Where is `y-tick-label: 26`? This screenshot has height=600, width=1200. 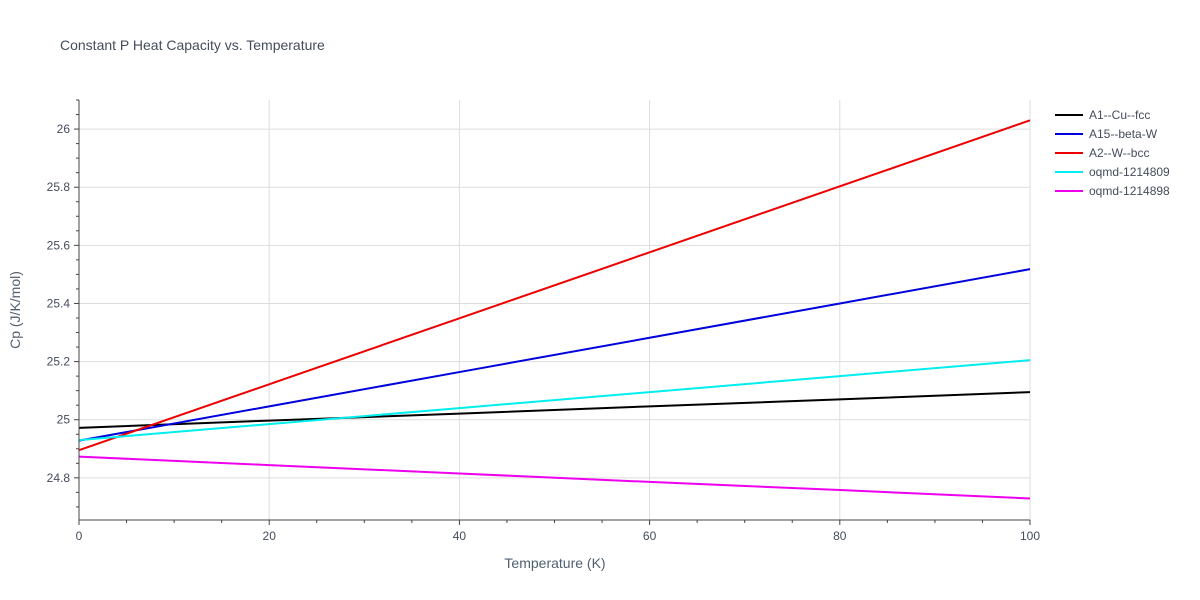
y-tick-label: 26 is located at coordinates (64, 129).